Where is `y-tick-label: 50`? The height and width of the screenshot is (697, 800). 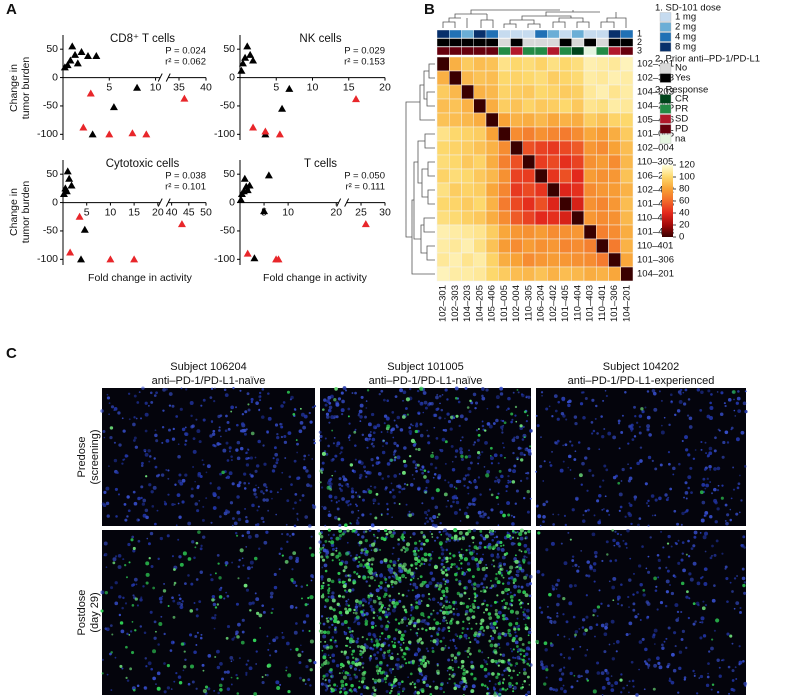
y-tick-label: 50 is located at coordinates (52, 174).